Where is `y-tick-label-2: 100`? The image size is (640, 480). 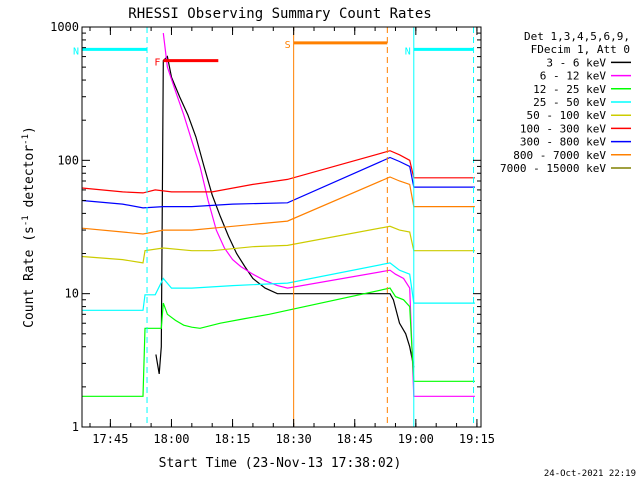 y-tick-label-2: 100 is located at coordinates (68, 160).